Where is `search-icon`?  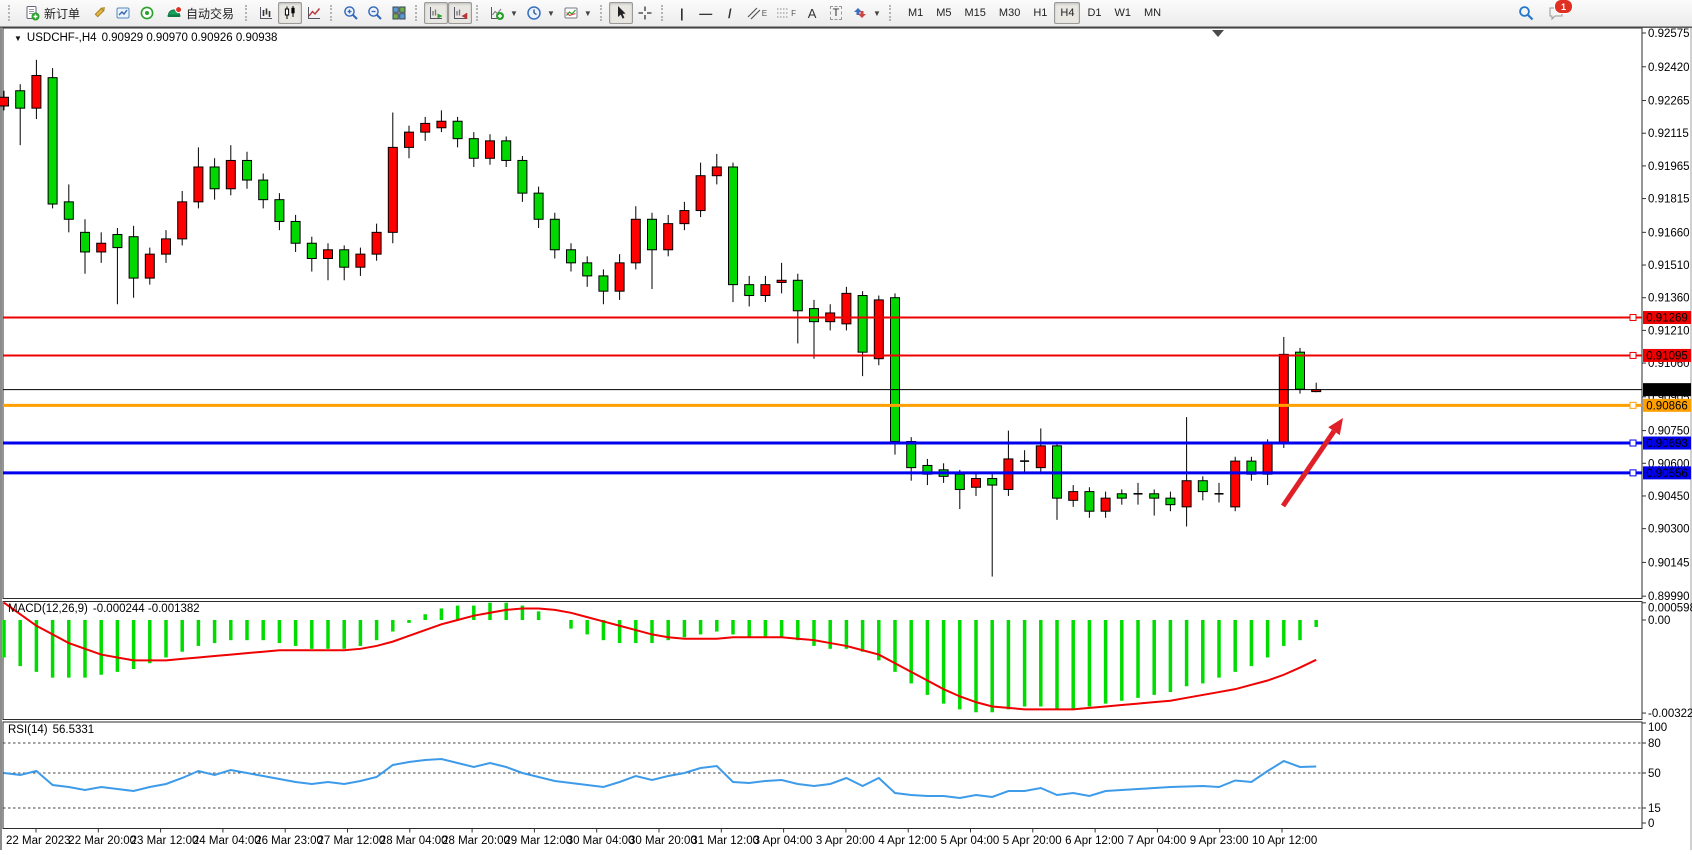 search-icon is located at coordinates (1526, 13).